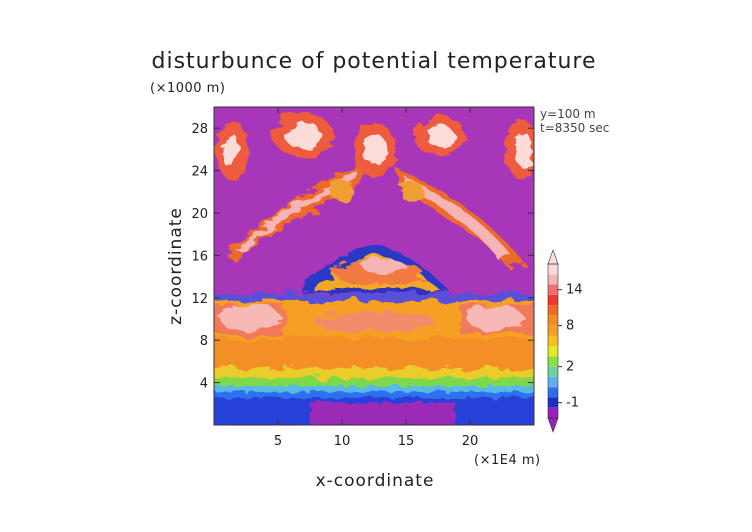  Describe the element at coordinates (204, 384) in the screenshot. I see `y-tick-label: 4` at that location.